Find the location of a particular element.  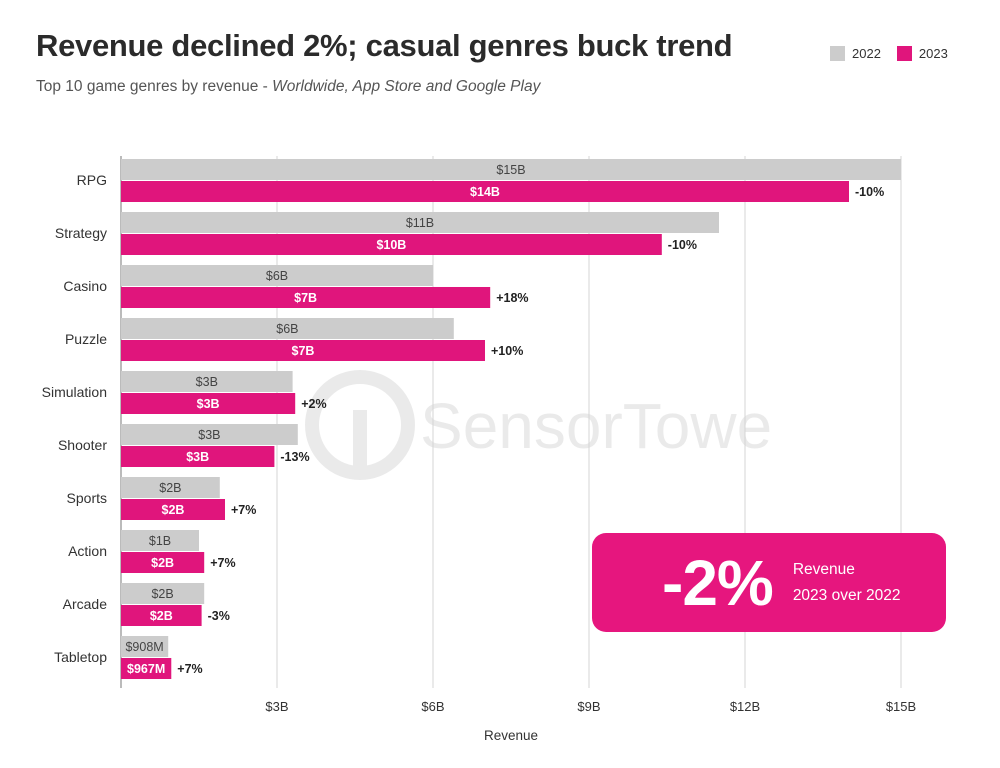

legend-label-2023: 2023 is located at coordinates (933, 53).